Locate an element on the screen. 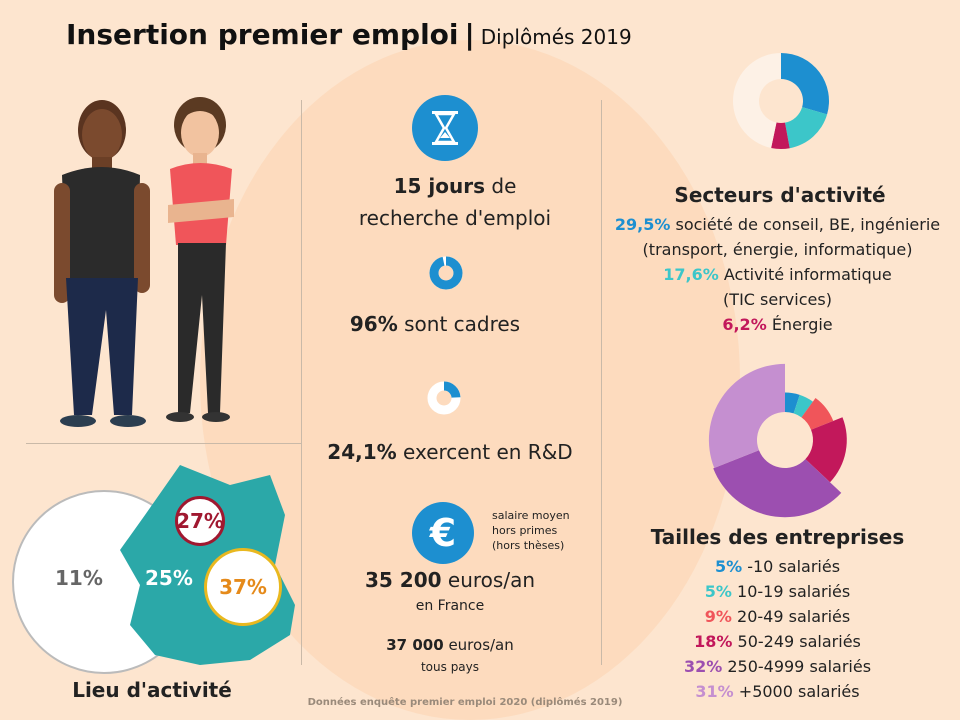 This screenshot has width=960, height=720. size-item-1: 5% -10 salariés is located at coordinates (777, 566).